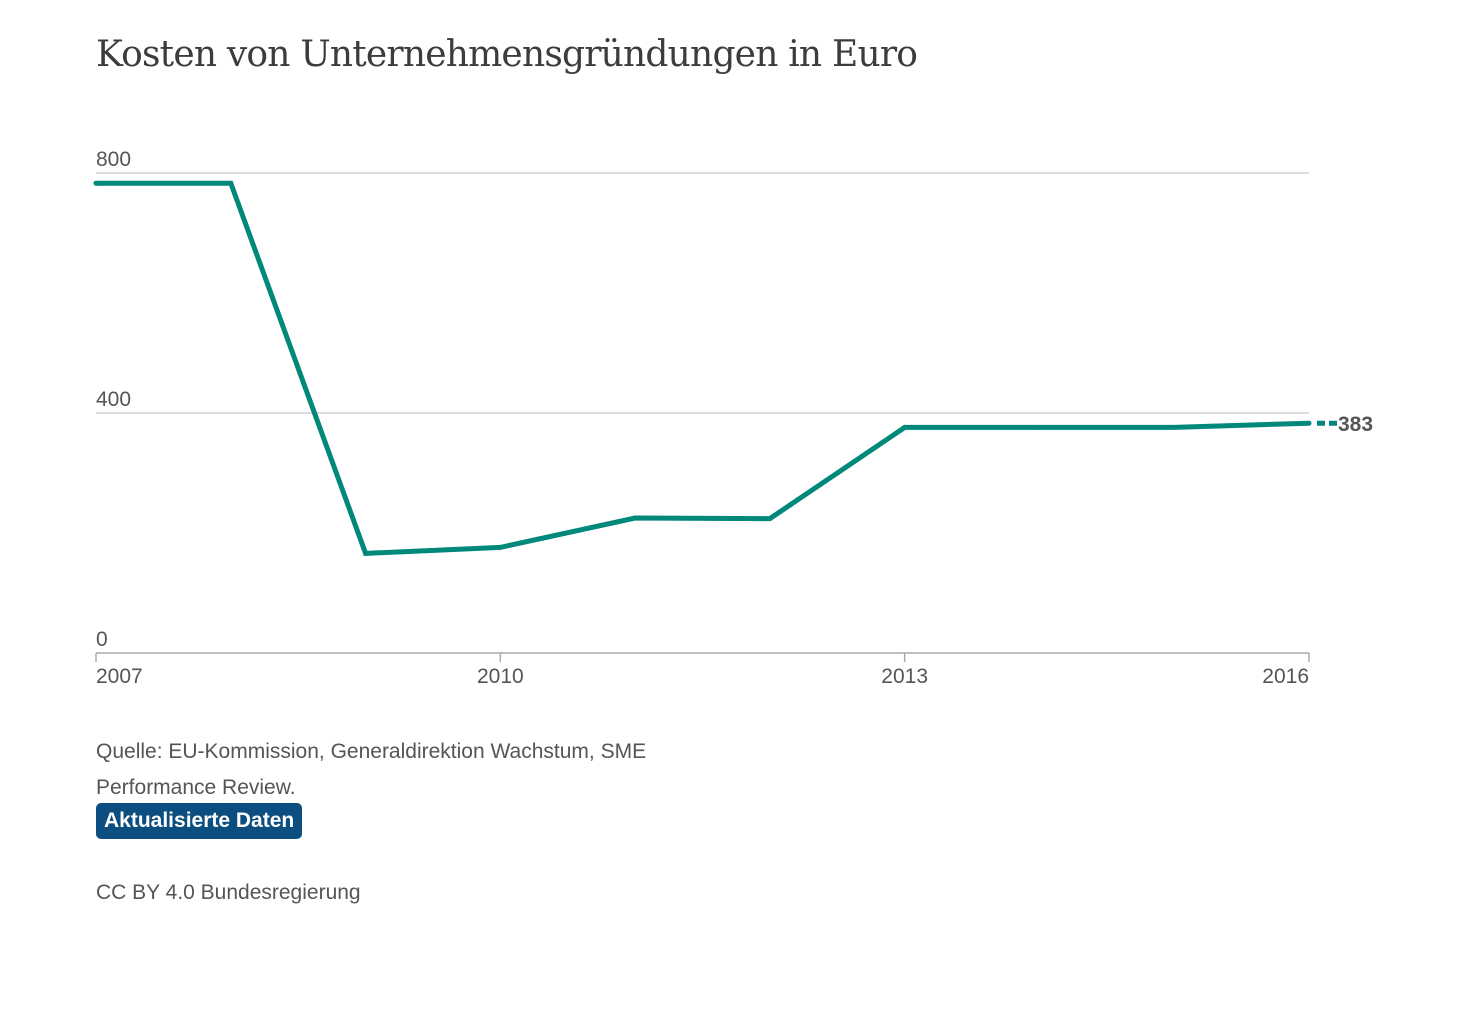 This screenshot has width=1474, height=1015. Describe the element at coordinates (904, 676) in the screenshot. I see `x-tick-label: 2013` at that location.